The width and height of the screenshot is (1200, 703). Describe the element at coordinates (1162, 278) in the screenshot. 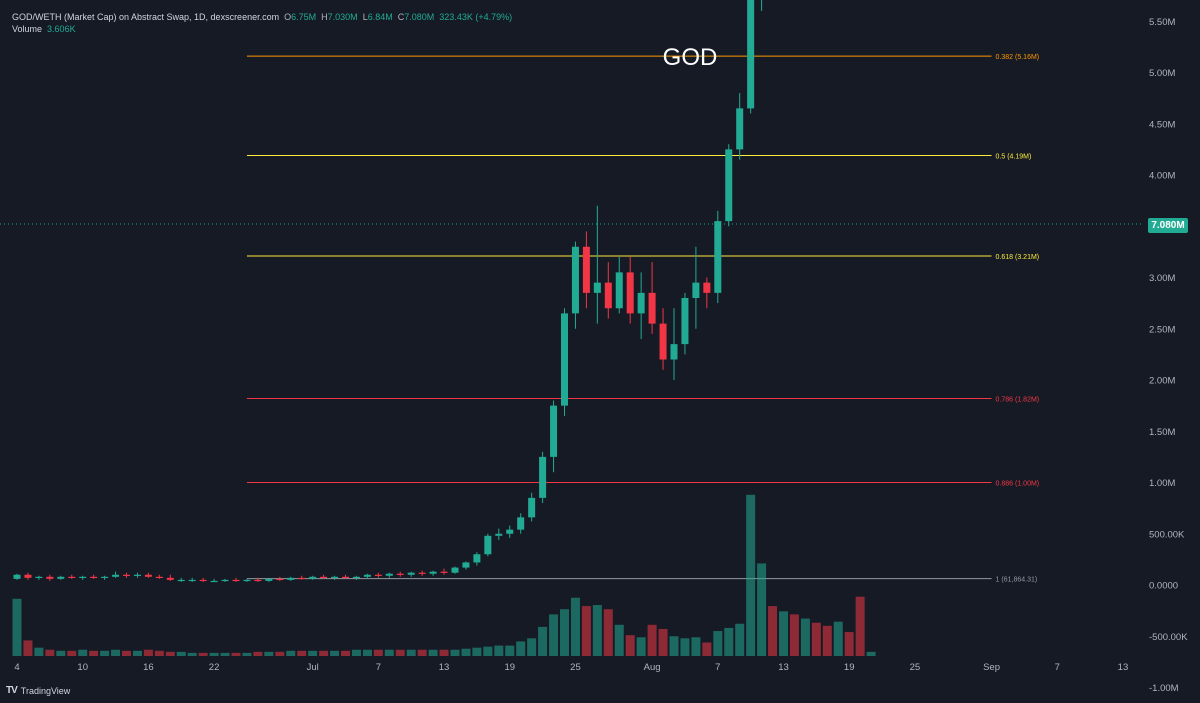

I see `y-tick-label: 3.00M` at that location.